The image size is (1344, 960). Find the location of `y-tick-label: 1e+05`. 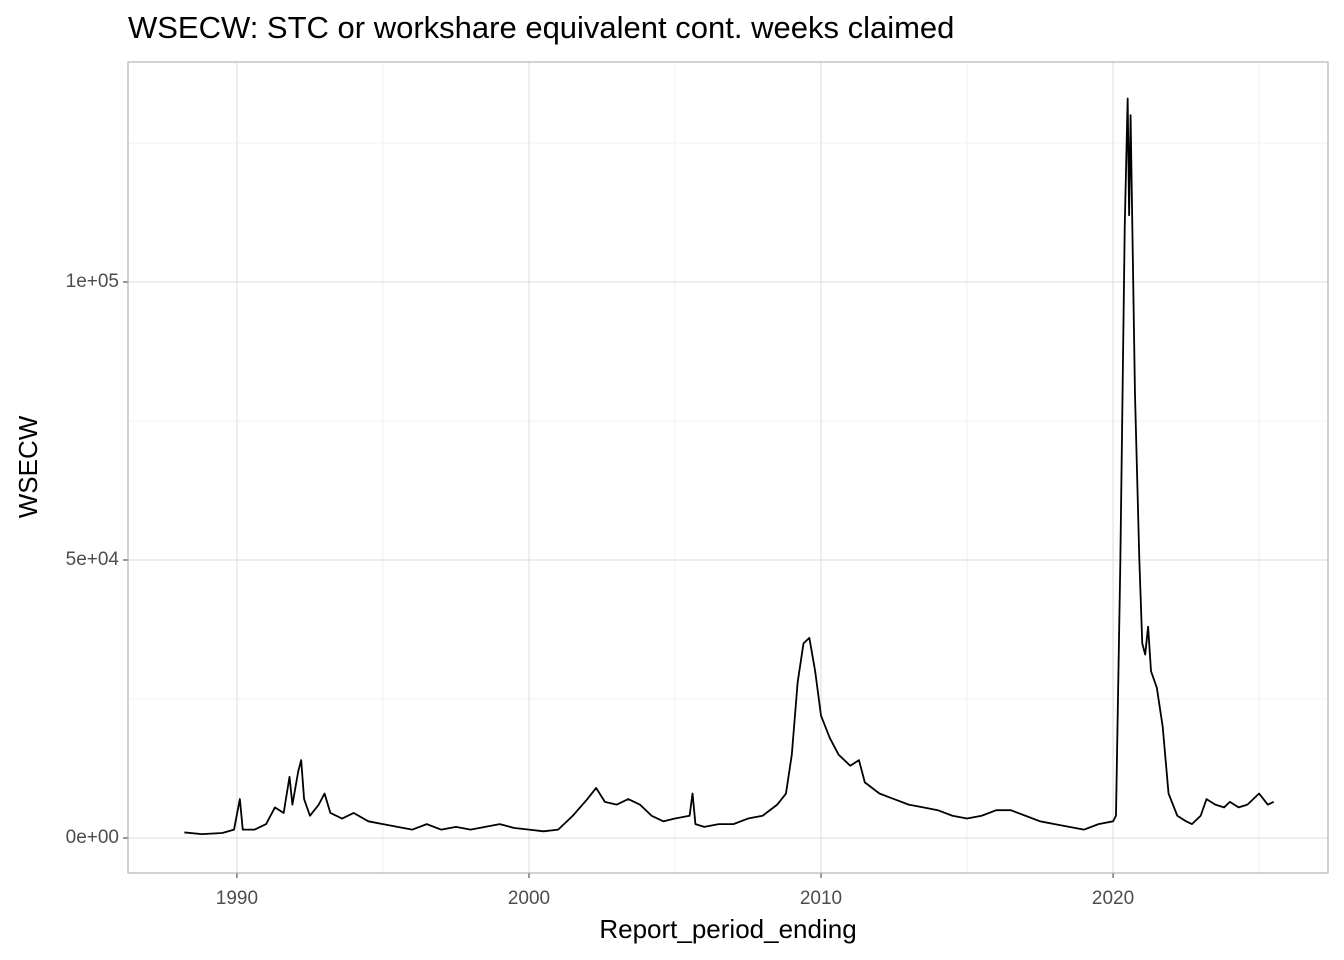

y-tick-label: 1e+05 is located at coordinates (92, 281).